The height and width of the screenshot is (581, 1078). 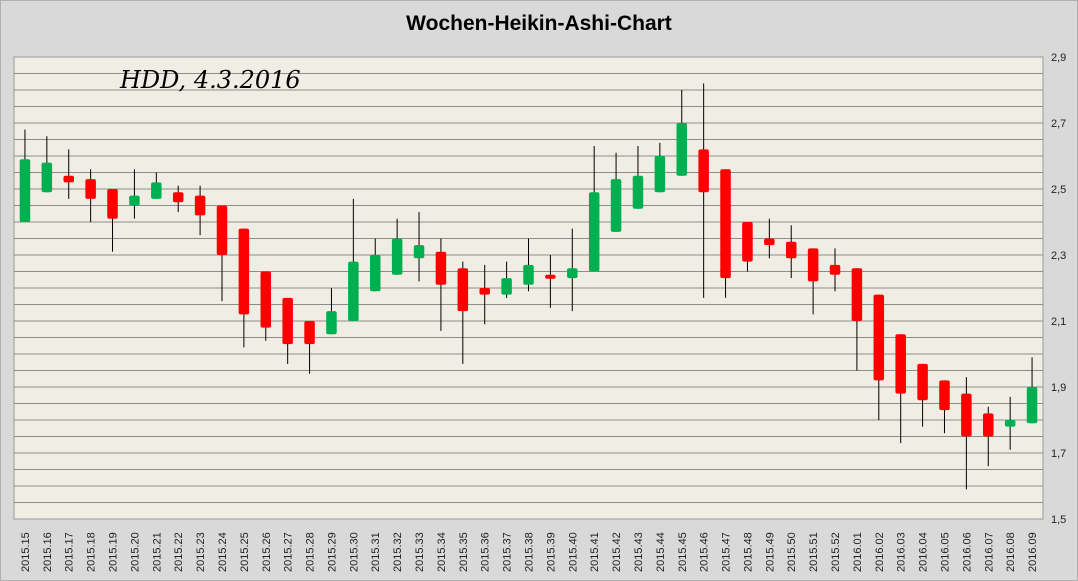 What do you see at coordinates (902, 552) in the screenshot?
I see `x-tick-label: 2016.03` at bounding box center [902, 552].